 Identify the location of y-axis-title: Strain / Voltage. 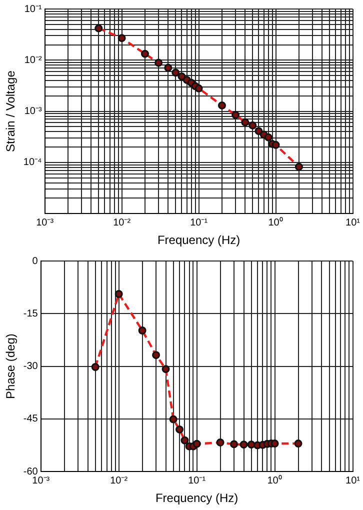
(11, 111).